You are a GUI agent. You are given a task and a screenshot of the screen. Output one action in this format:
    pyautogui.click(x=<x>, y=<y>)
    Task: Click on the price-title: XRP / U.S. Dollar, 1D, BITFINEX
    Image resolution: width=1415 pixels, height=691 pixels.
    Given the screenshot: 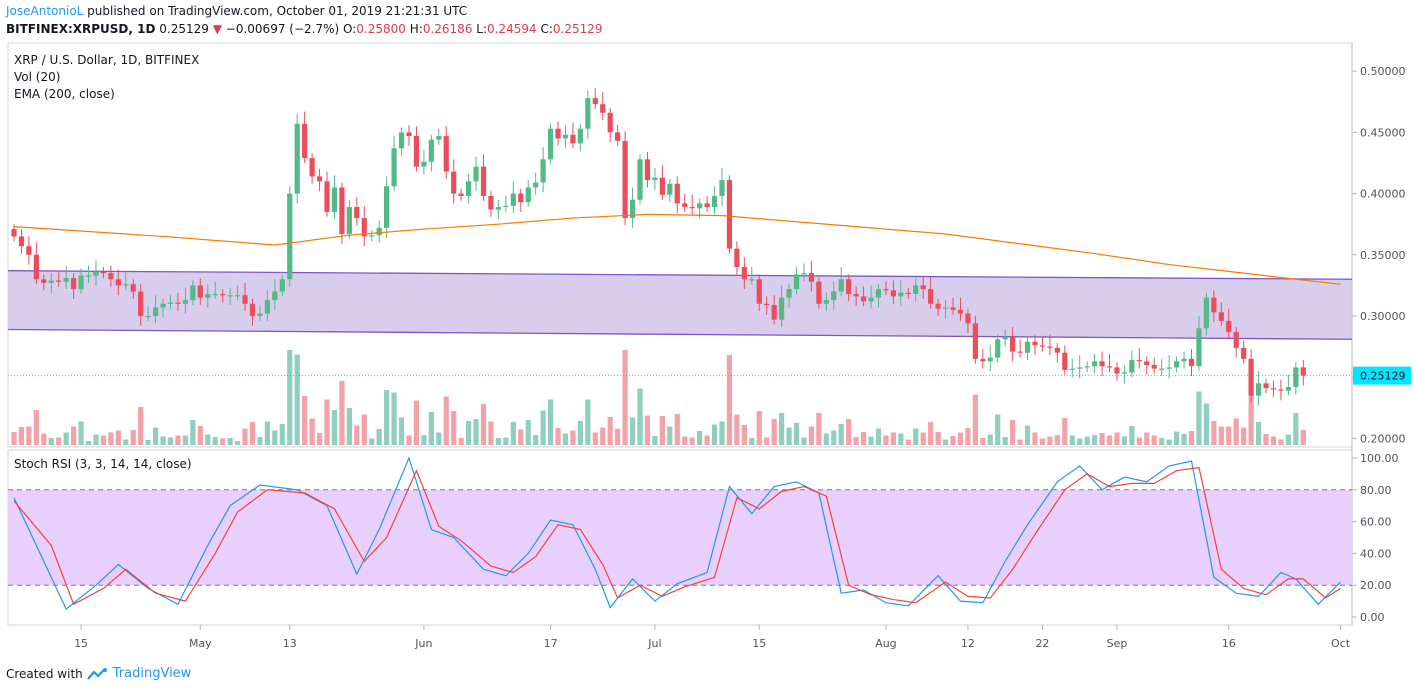 What is the action you would take?
    pyautogui.click(x=106, y=60)
    